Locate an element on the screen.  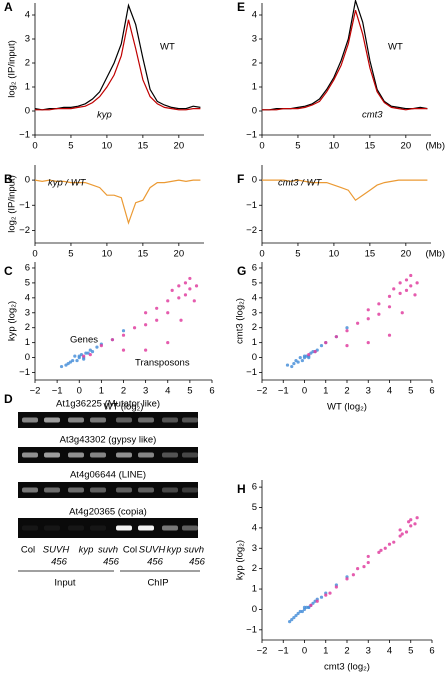
panel-letter: E is located at coordinates (241, 7).